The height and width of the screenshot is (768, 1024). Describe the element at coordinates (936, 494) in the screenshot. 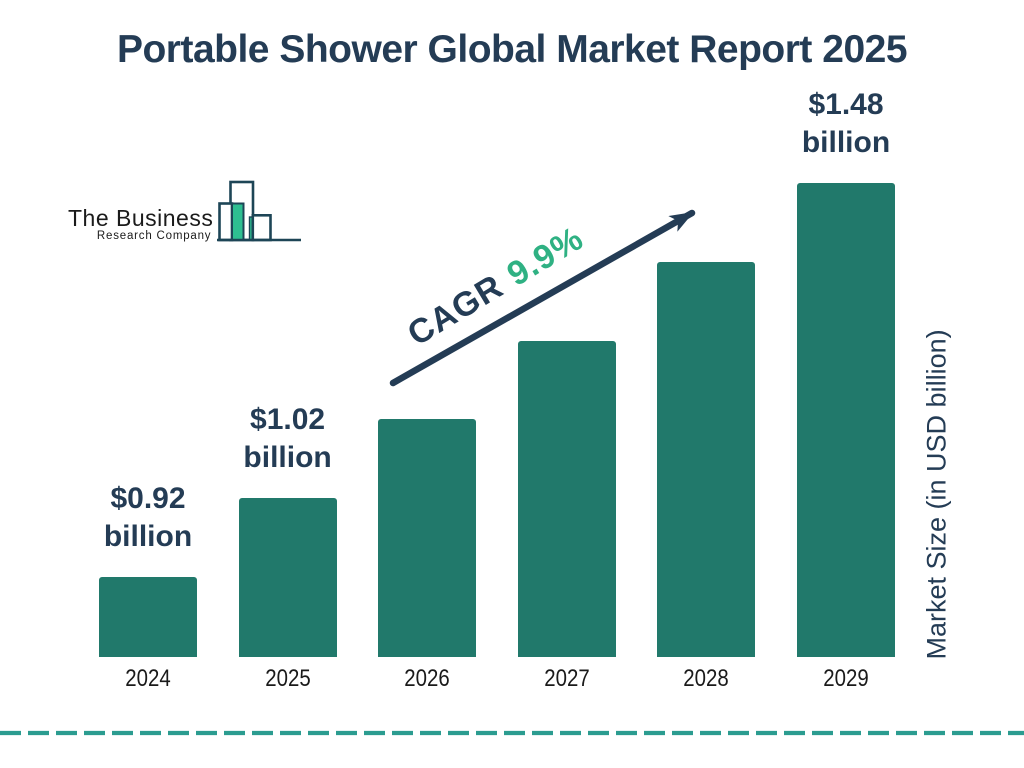

I see `y-axis-label: Market Size (in USD billion)` at that location.